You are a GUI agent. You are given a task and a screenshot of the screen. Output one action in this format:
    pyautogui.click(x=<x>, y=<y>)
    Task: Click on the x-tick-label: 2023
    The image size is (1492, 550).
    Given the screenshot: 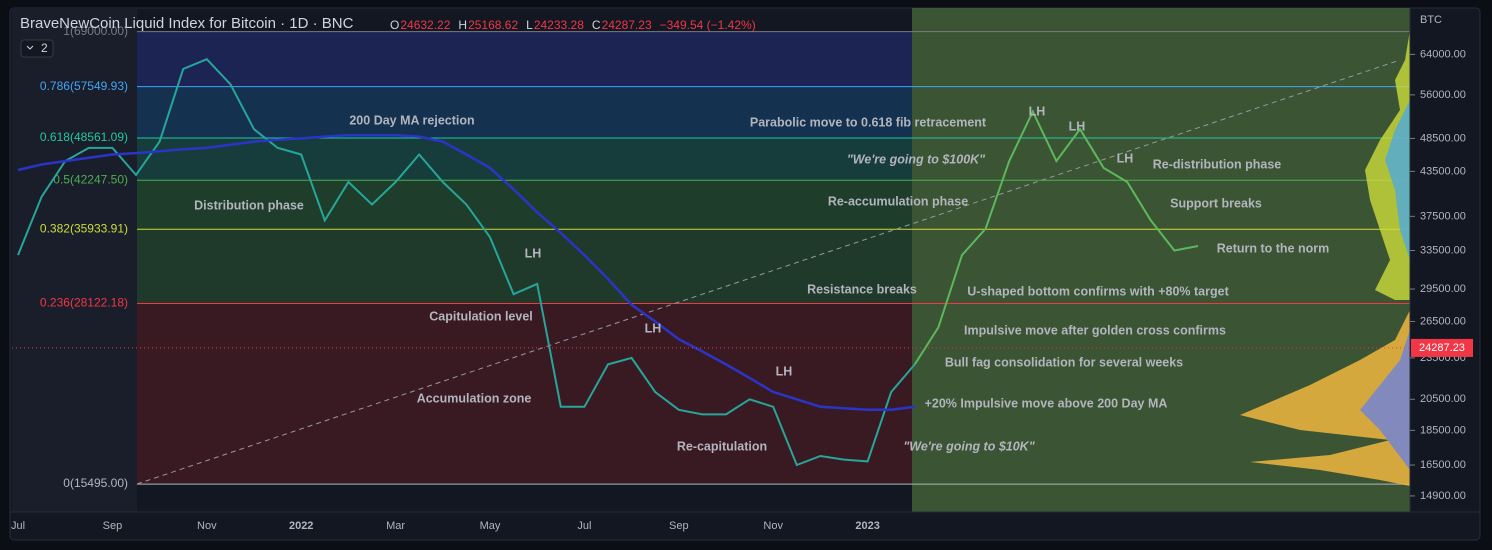 What is the action you would take?
    pyautogui.click(x=867, y=526)
    